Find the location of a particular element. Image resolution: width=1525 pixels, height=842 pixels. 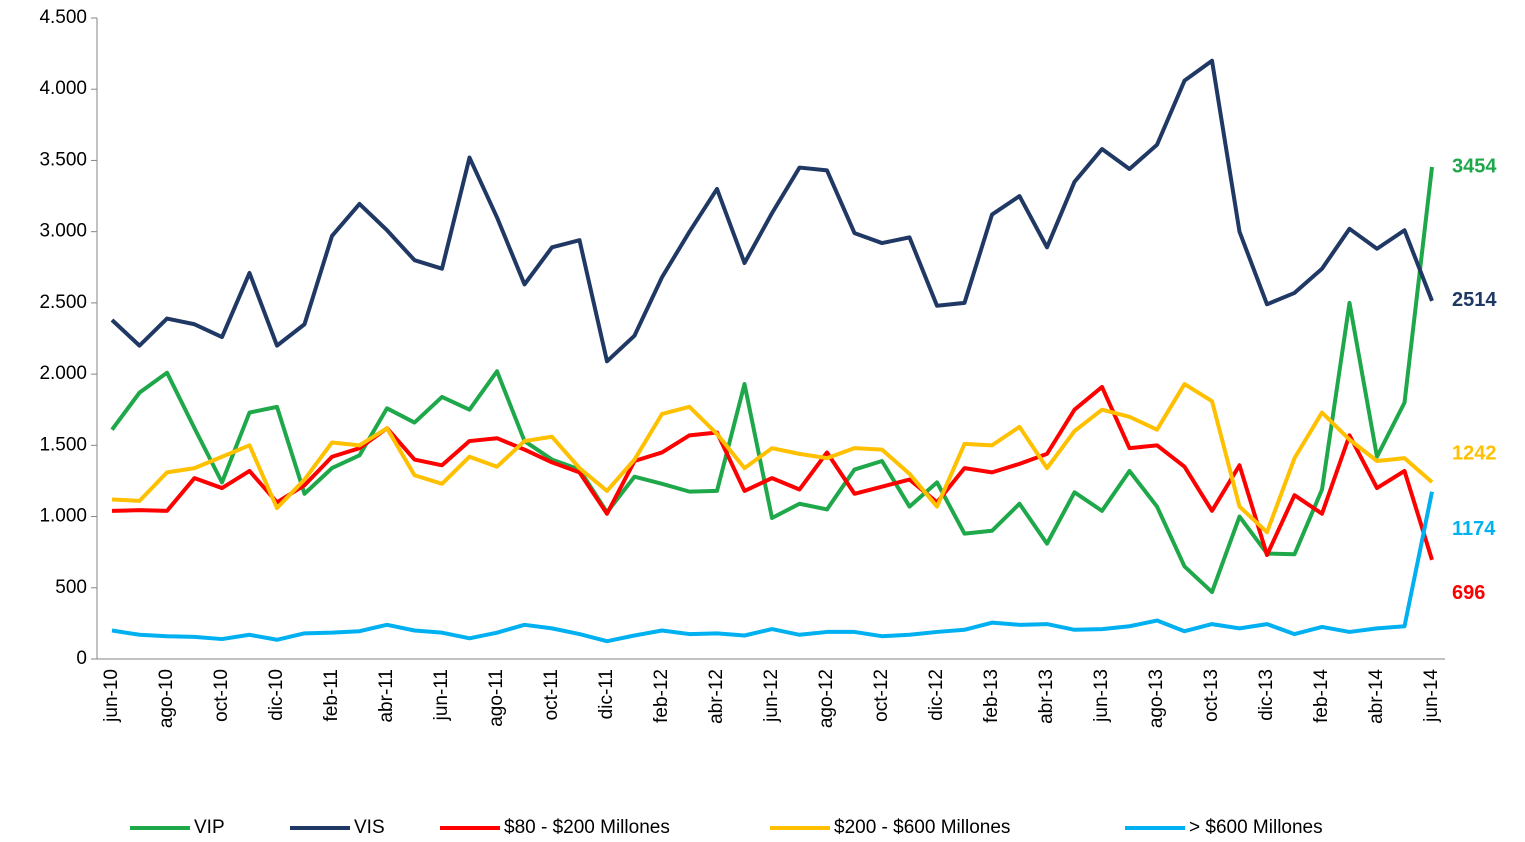

legend-label: $200 - $600 Millones is located at coordinates (922, 827).